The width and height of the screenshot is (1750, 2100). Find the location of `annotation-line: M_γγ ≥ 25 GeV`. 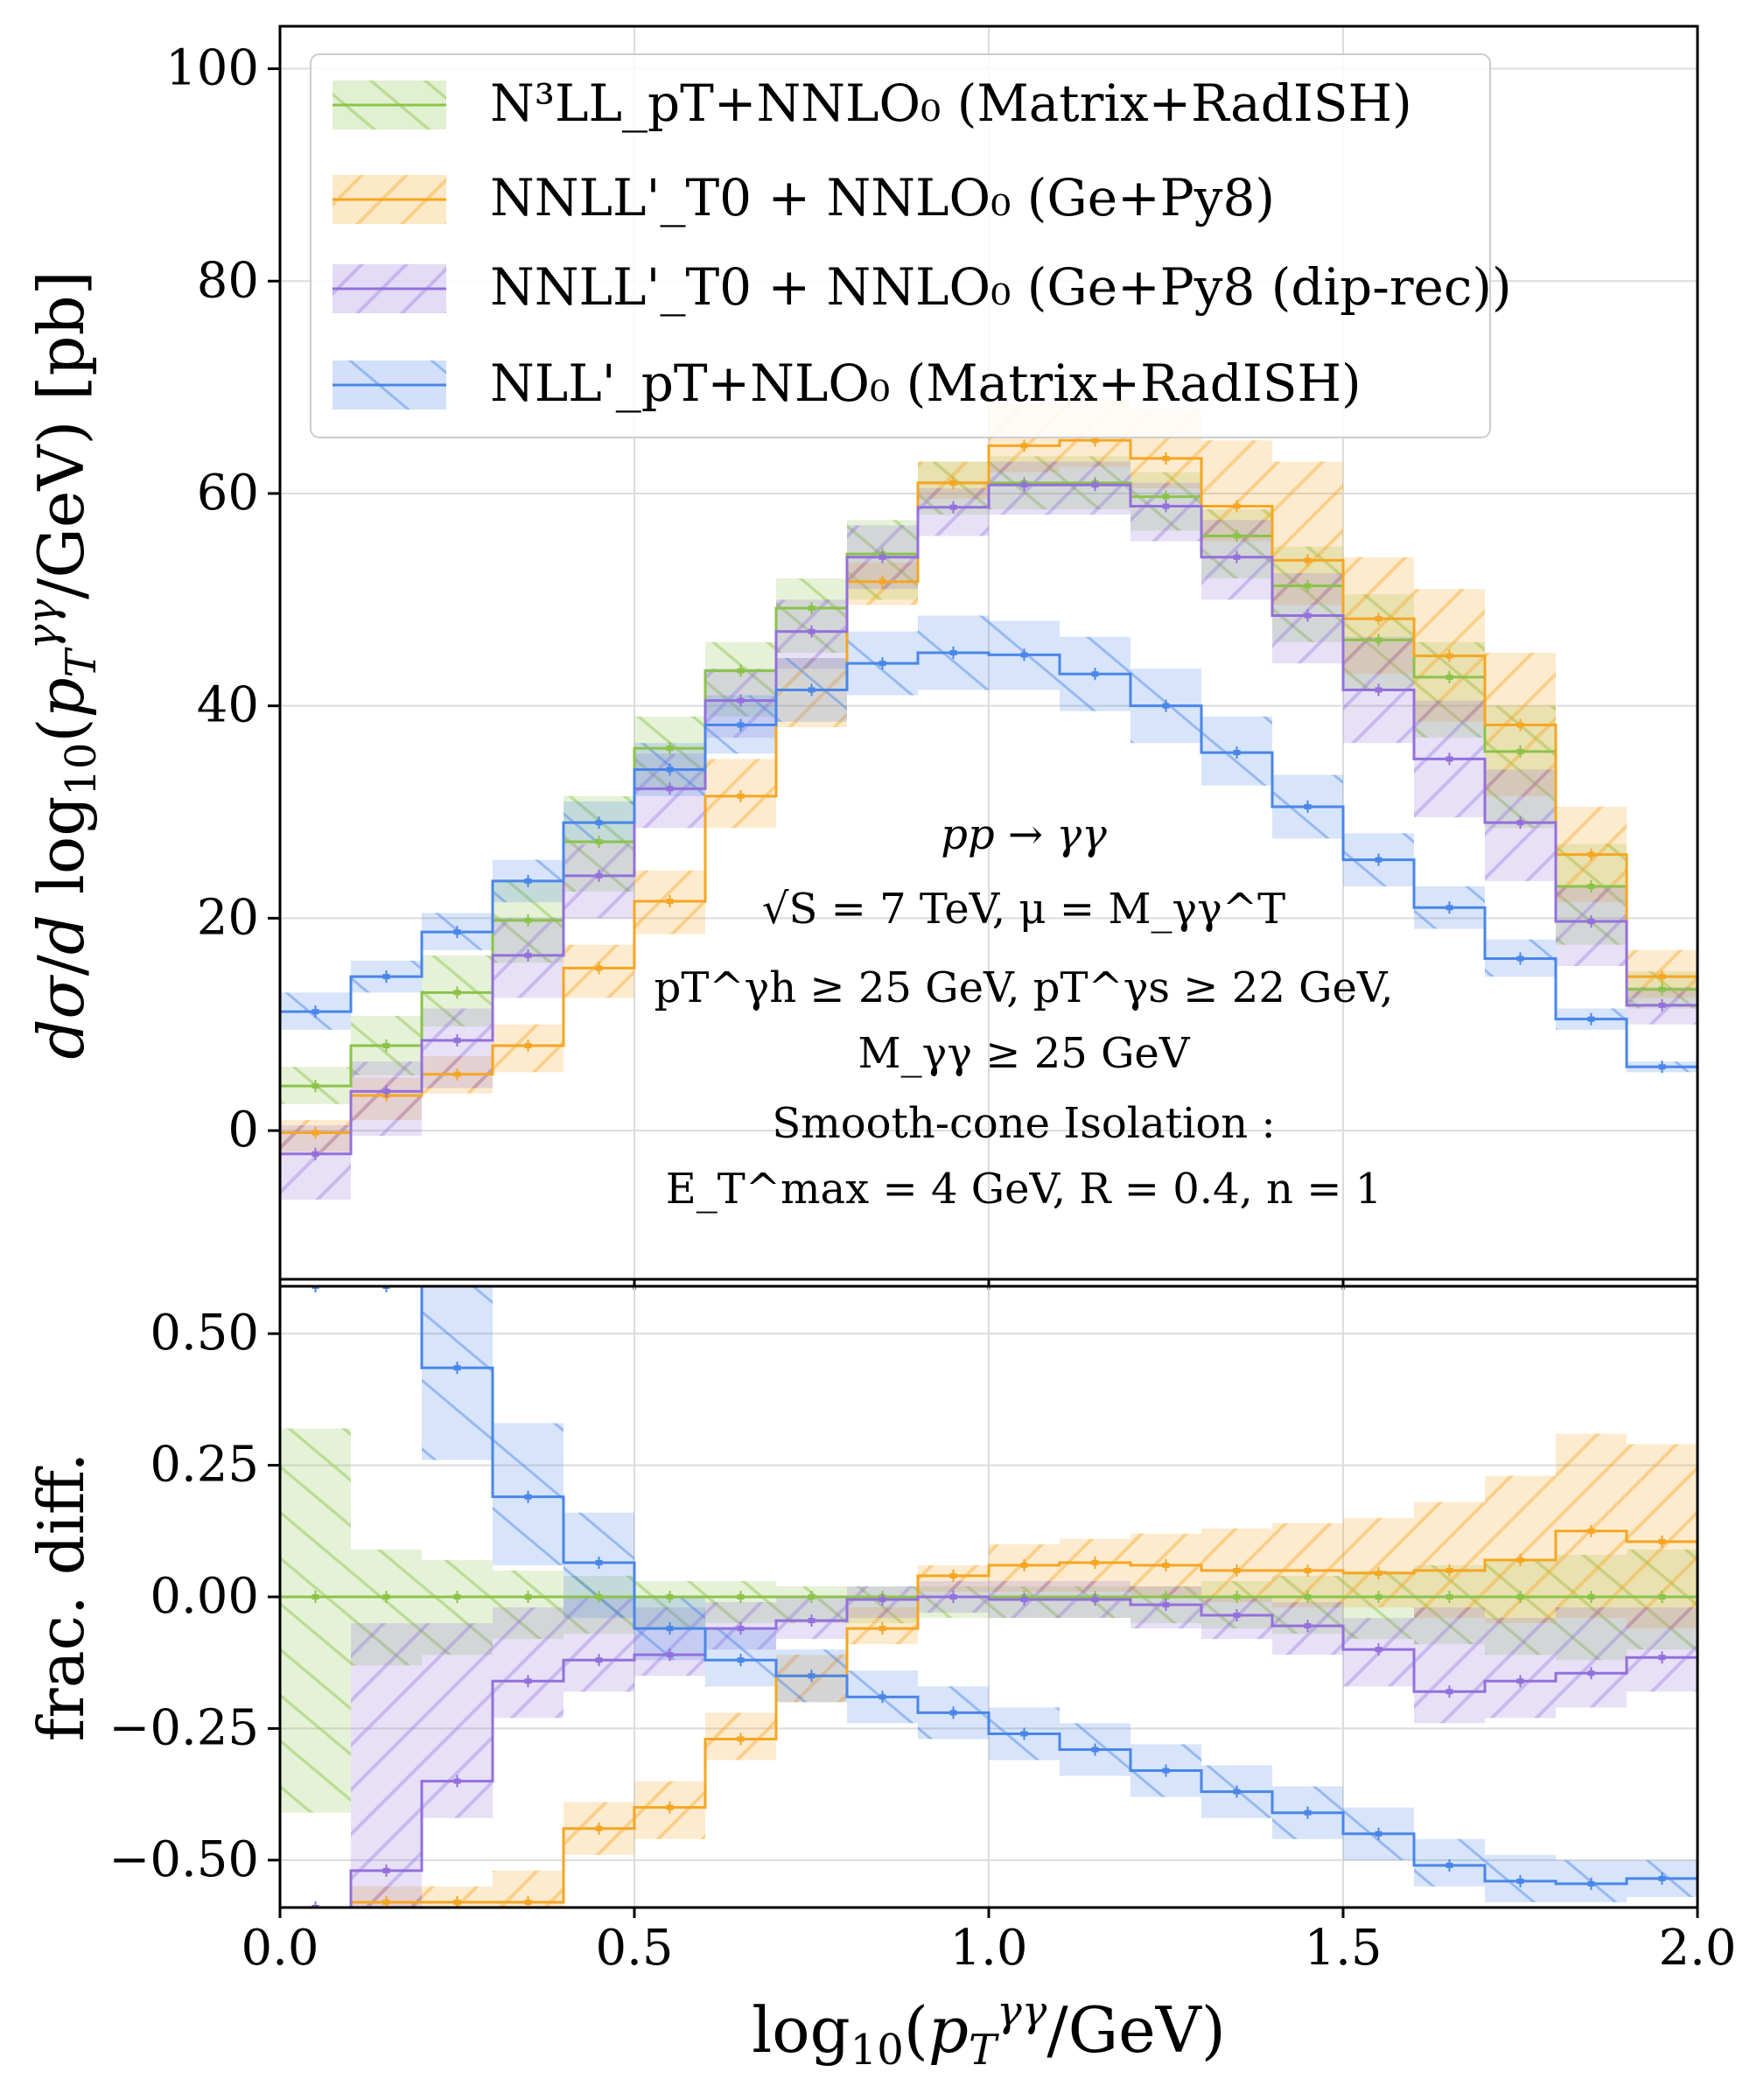

annotation-line: M_γγ ≥ 25 GeV is located at coordinates (1024, 1053).